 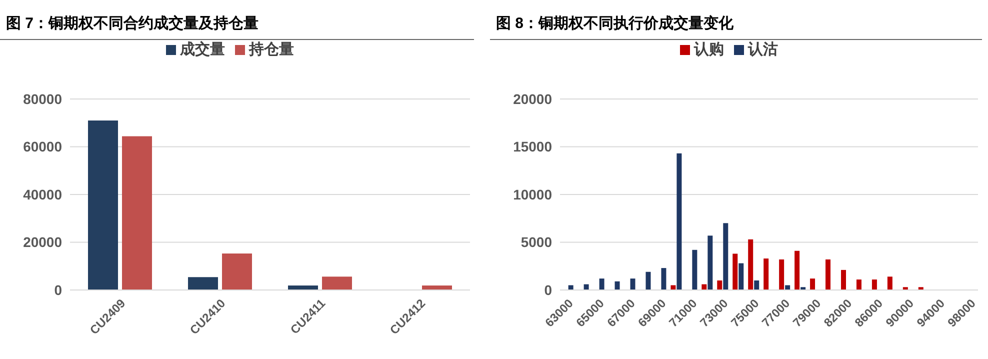 What do you see at coordinates (42, 194) in the screenshot?
I see `y-tick-label: 40000` at bounding box center [42, 194].